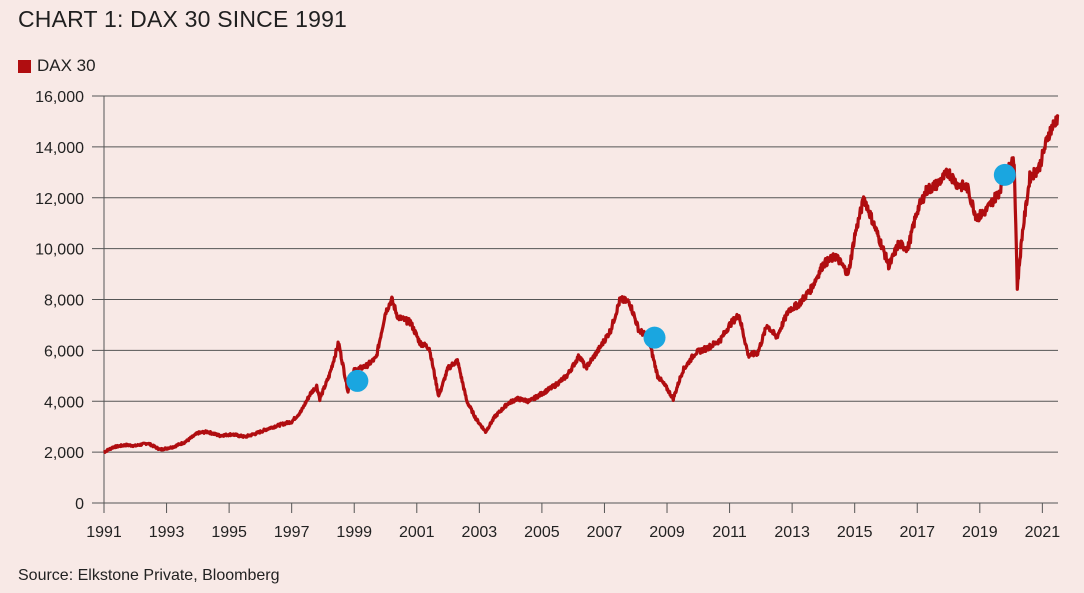 The height and width of the screenshot is (593, 1084). I want to click on x-tick-label: 2019, so click(980, 532).